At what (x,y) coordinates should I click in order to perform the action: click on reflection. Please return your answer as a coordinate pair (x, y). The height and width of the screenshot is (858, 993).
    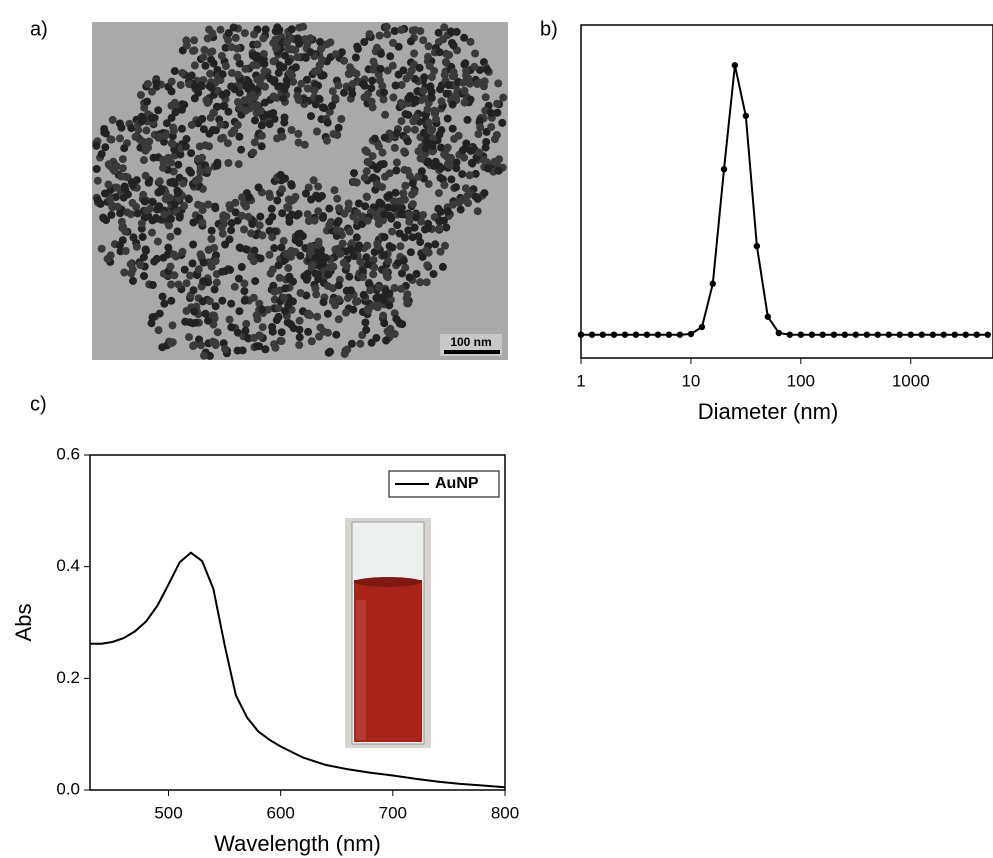
    Looking at the image, I should click on (361, 670).